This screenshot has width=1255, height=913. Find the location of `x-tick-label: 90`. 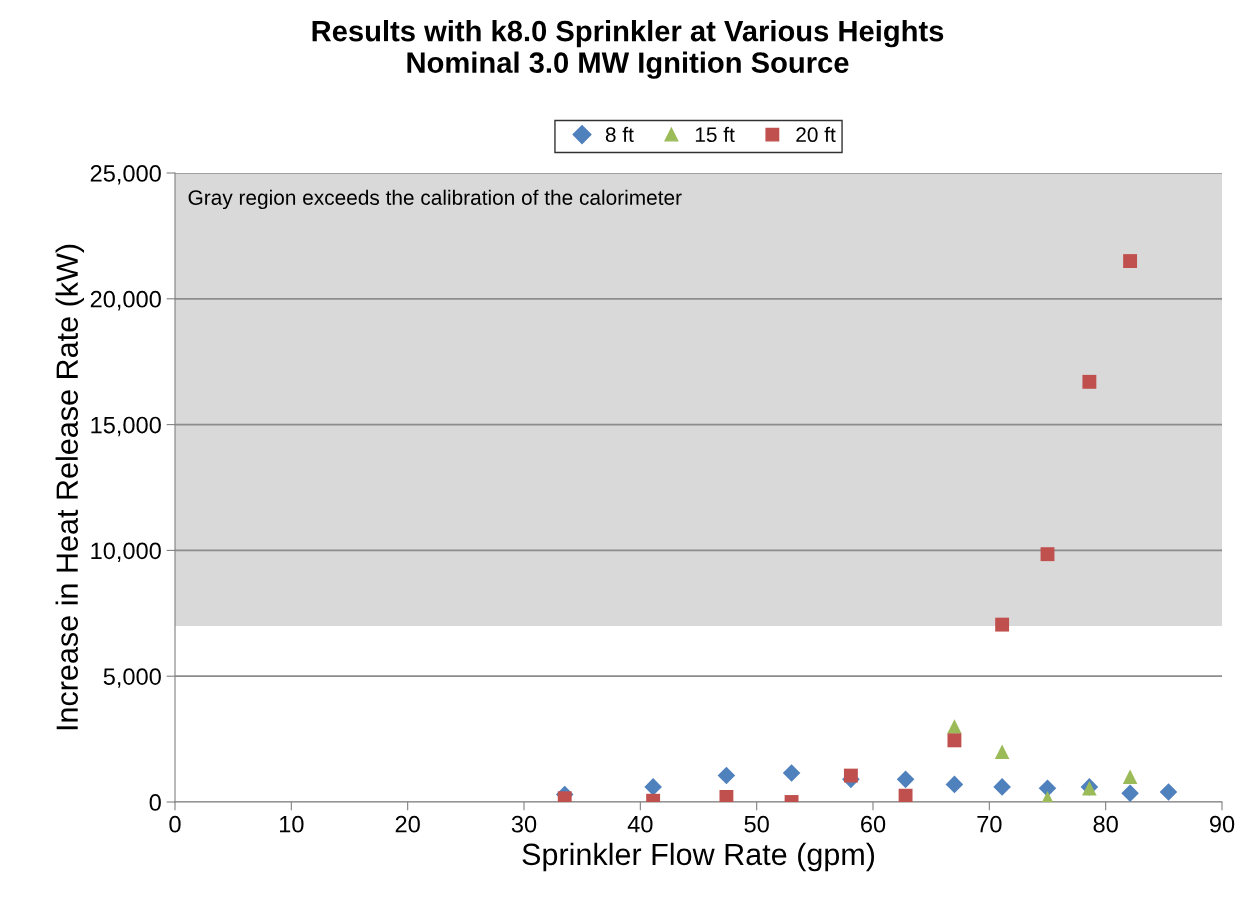

x-tick-label: 90 is located at coordinates (1222, 824).